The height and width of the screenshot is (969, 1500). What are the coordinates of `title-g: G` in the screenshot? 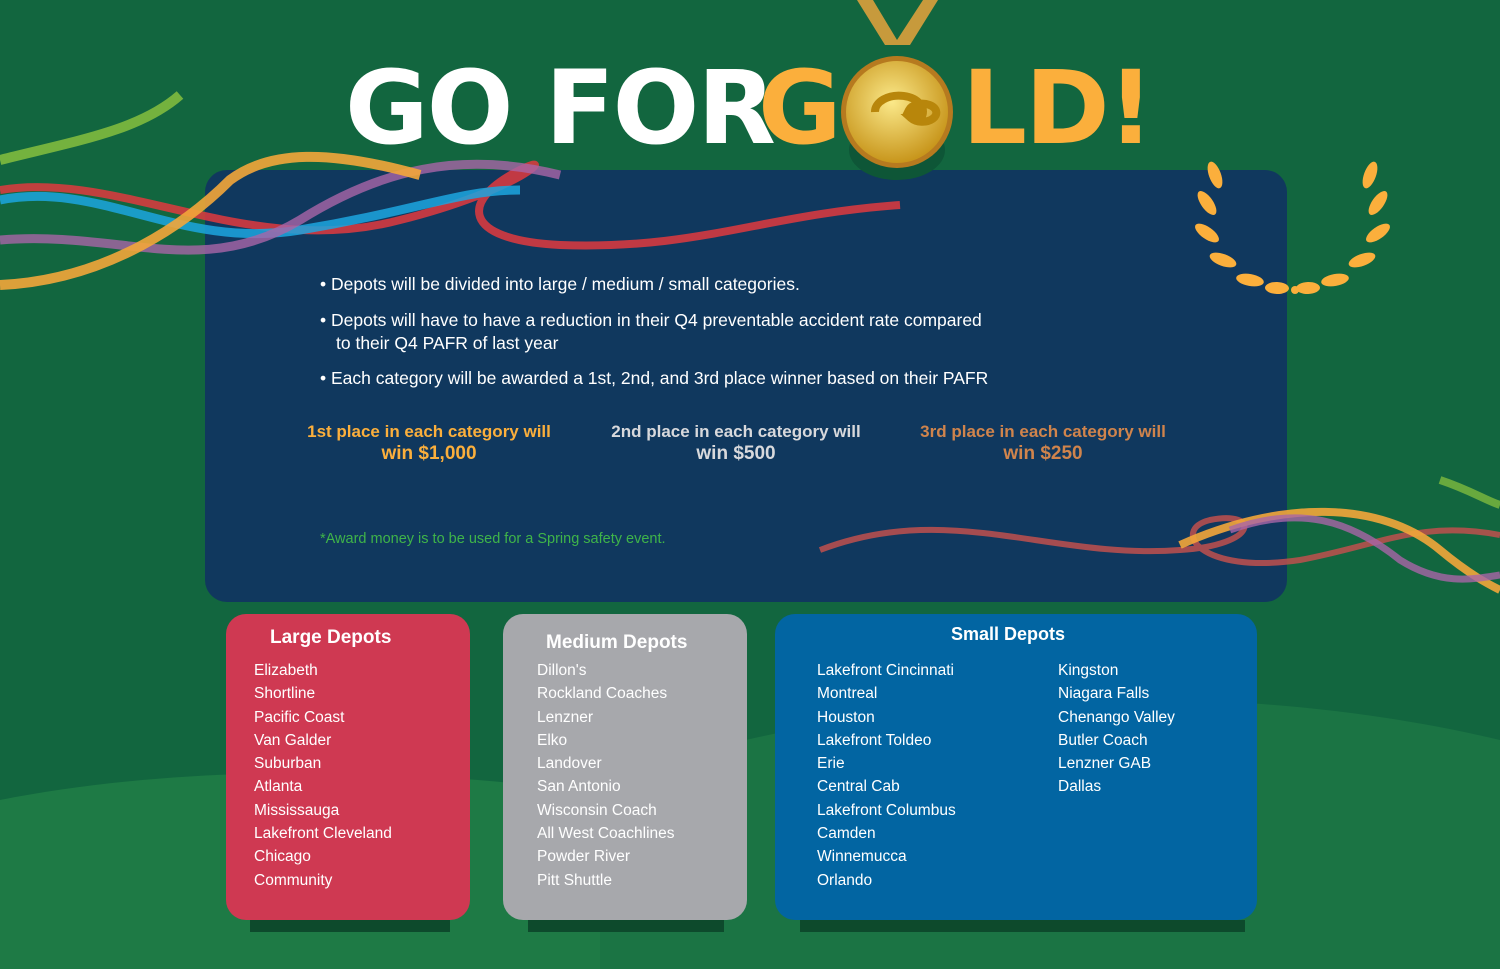 It's located at (800, 108).